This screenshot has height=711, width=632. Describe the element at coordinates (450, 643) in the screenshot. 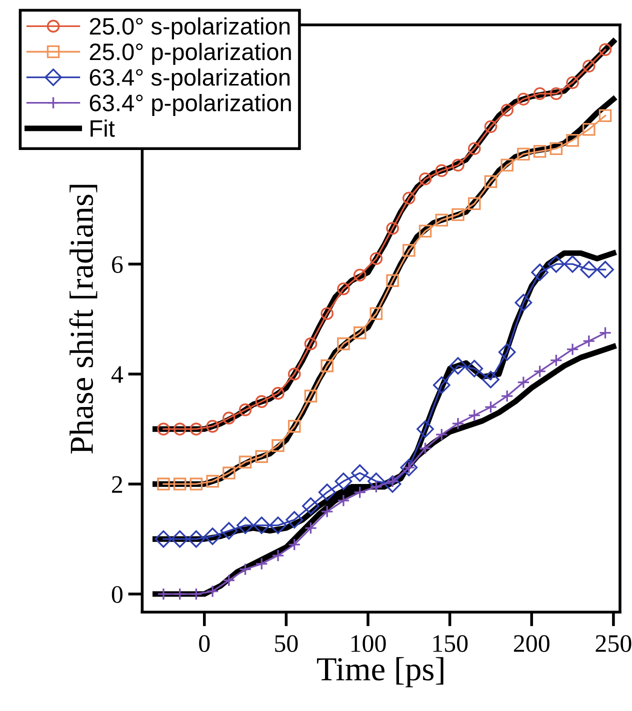

I see `x-tick-label: 150` at that location.